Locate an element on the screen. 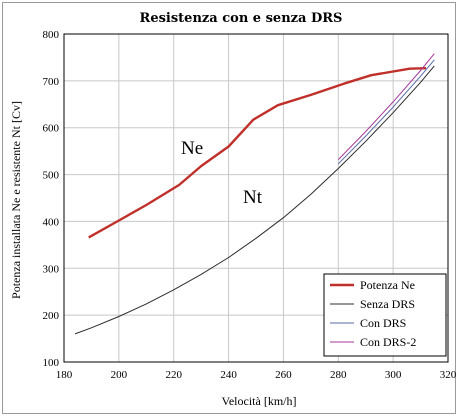 This screenshot has height=418, width=460. x-tick-label: 300 is located at coordinates (393, 375).